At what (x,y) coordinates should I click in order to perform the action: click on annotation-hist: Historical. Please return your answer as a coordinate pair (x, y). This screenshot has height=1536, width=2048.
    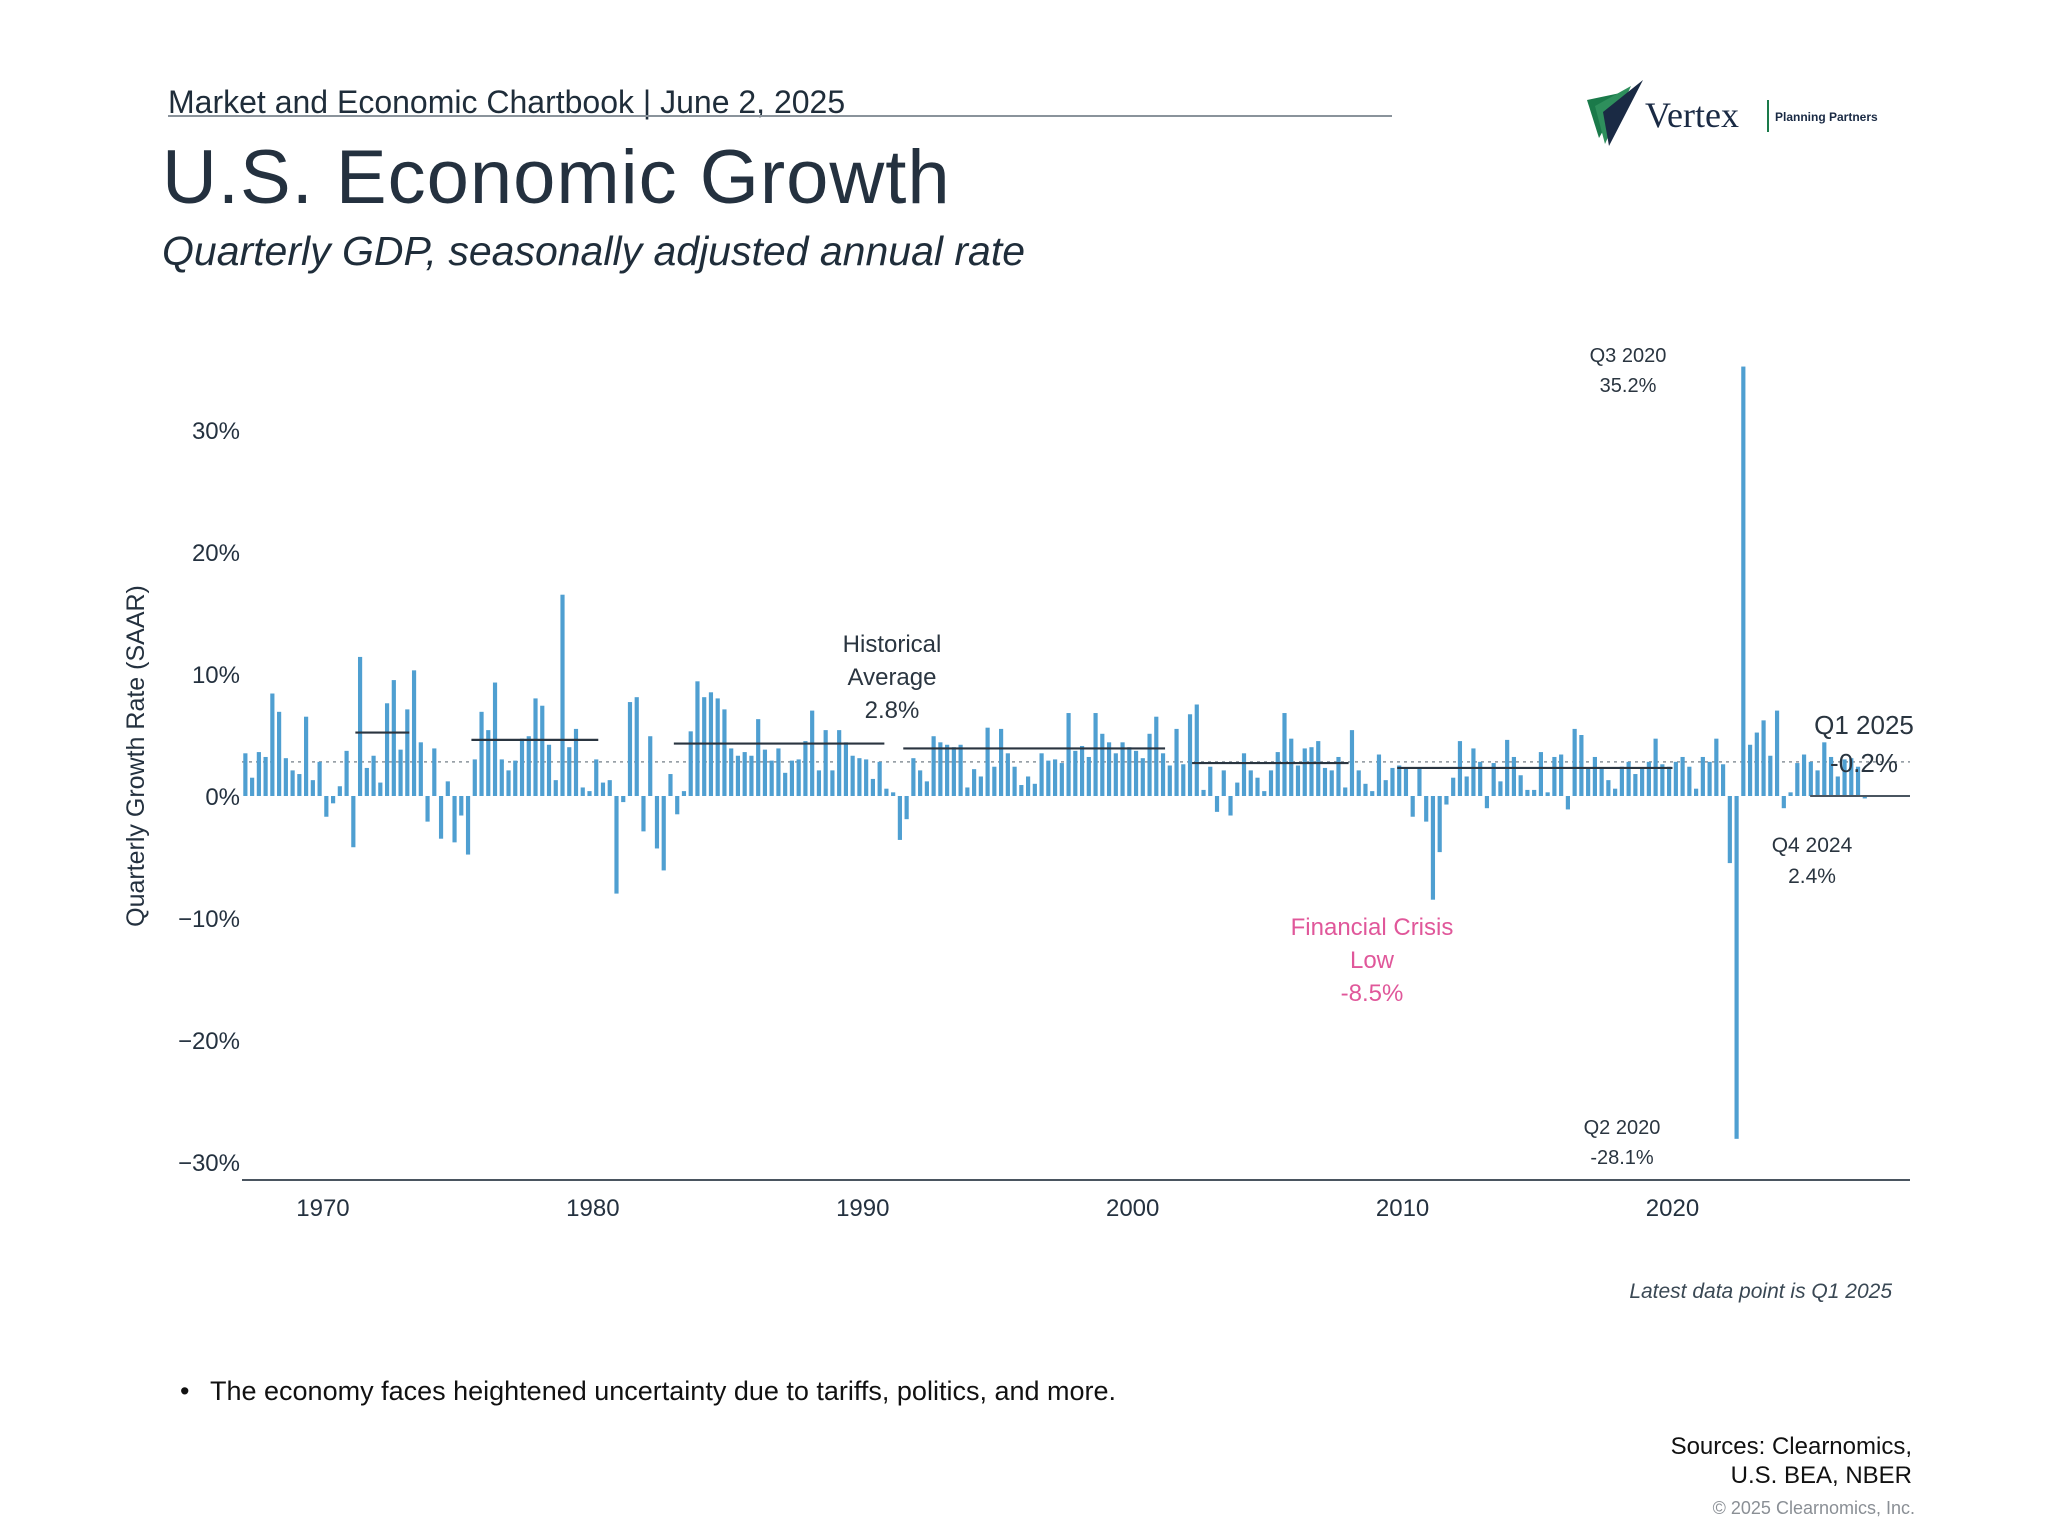
    Looking at the image, I should click on (892, 644).